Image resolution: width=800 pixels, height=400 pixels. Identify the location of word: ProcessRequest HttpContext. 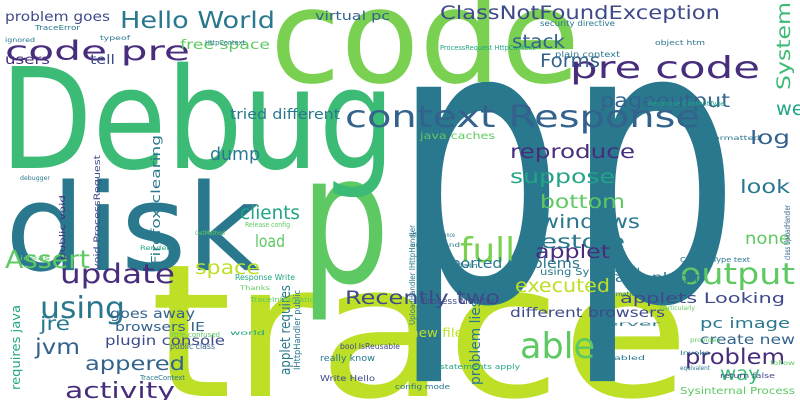
(487, 48).